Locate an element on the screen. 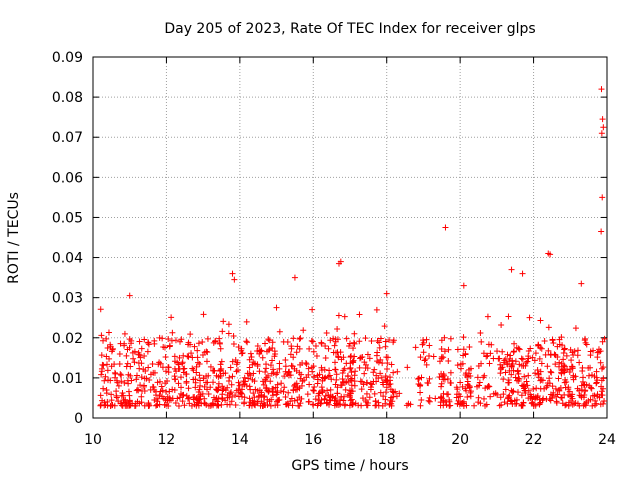  x-tick-label: 12 is located at coordinates (167, 440).